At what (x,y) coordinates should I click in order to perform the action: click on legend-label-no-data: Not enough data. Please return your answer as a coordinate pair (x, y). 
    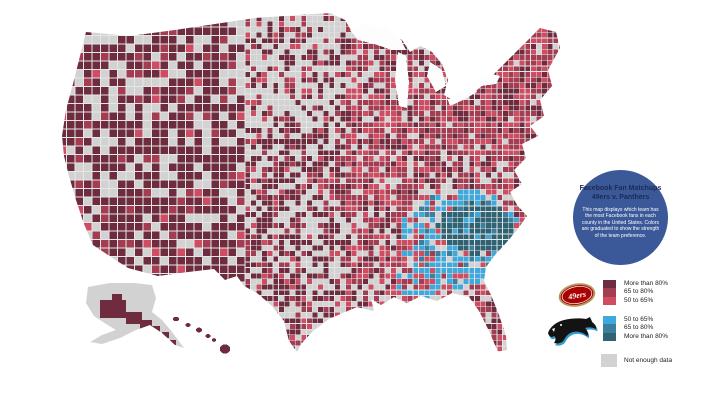
    Looking at the image, I should click on (648, 360).